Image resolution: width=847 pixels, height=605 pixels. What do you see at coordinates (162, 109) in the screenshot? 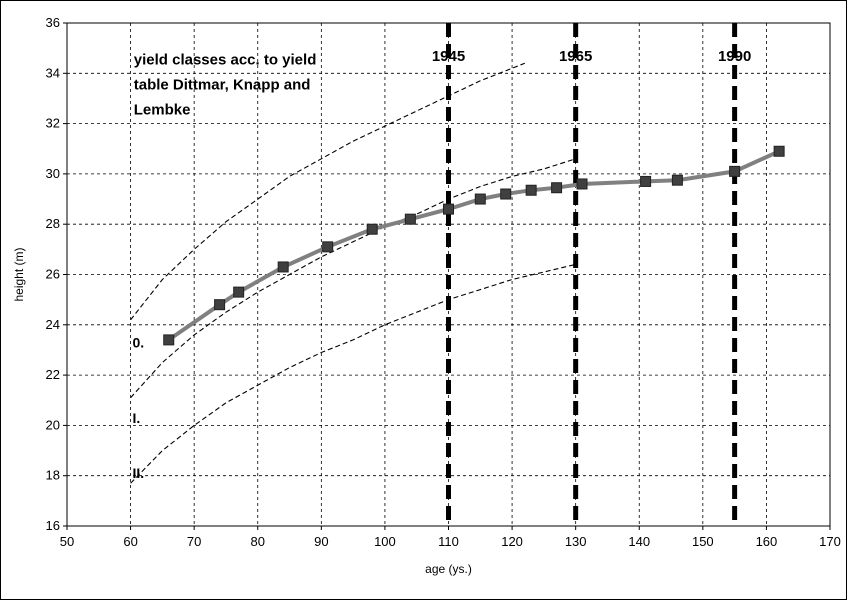
I see `yield-table-annotation: Lembke` at bounding box center [162, 109].